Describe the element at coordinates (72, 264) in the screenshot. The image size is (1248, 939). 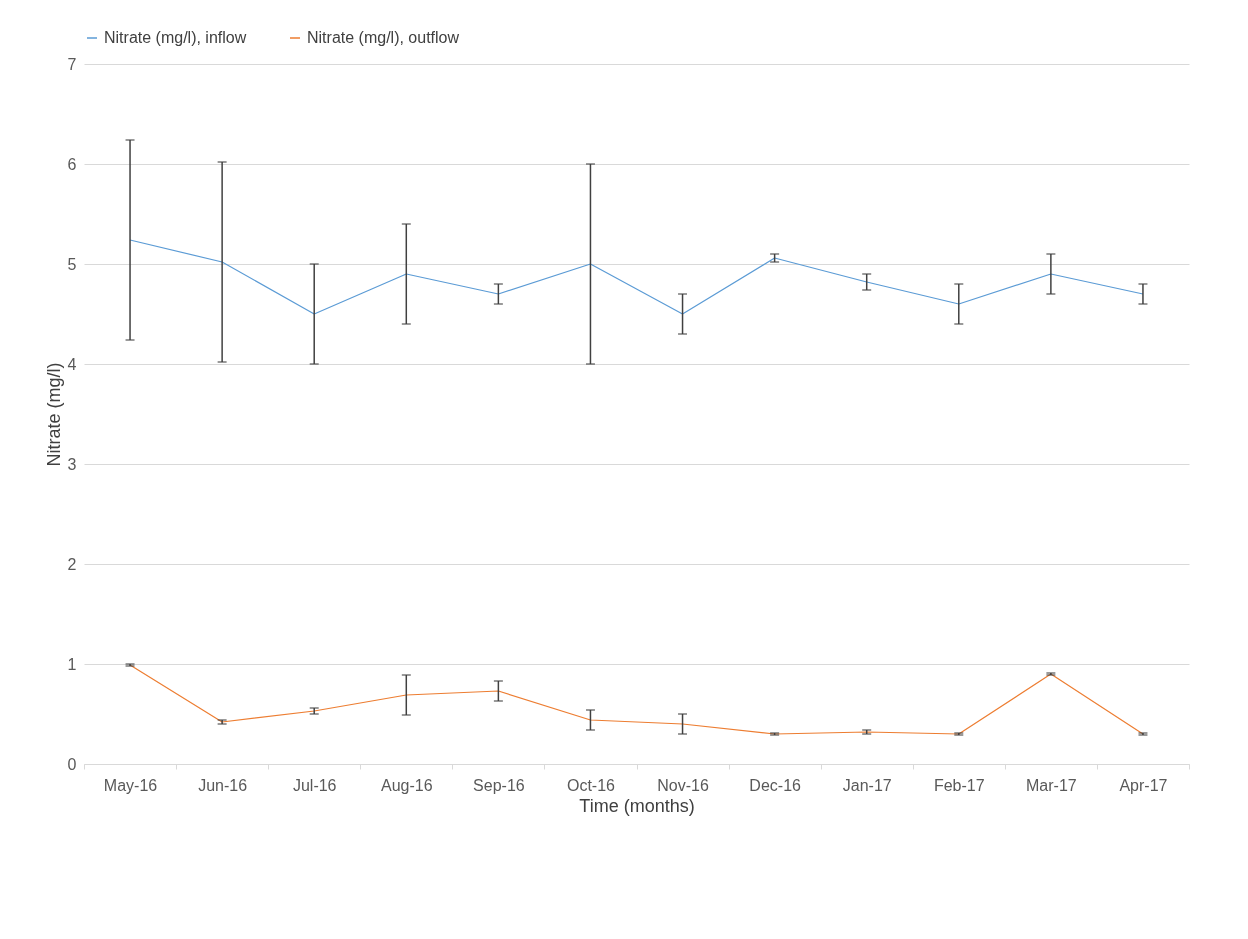
I see `y-tick-label: 5` at that location.